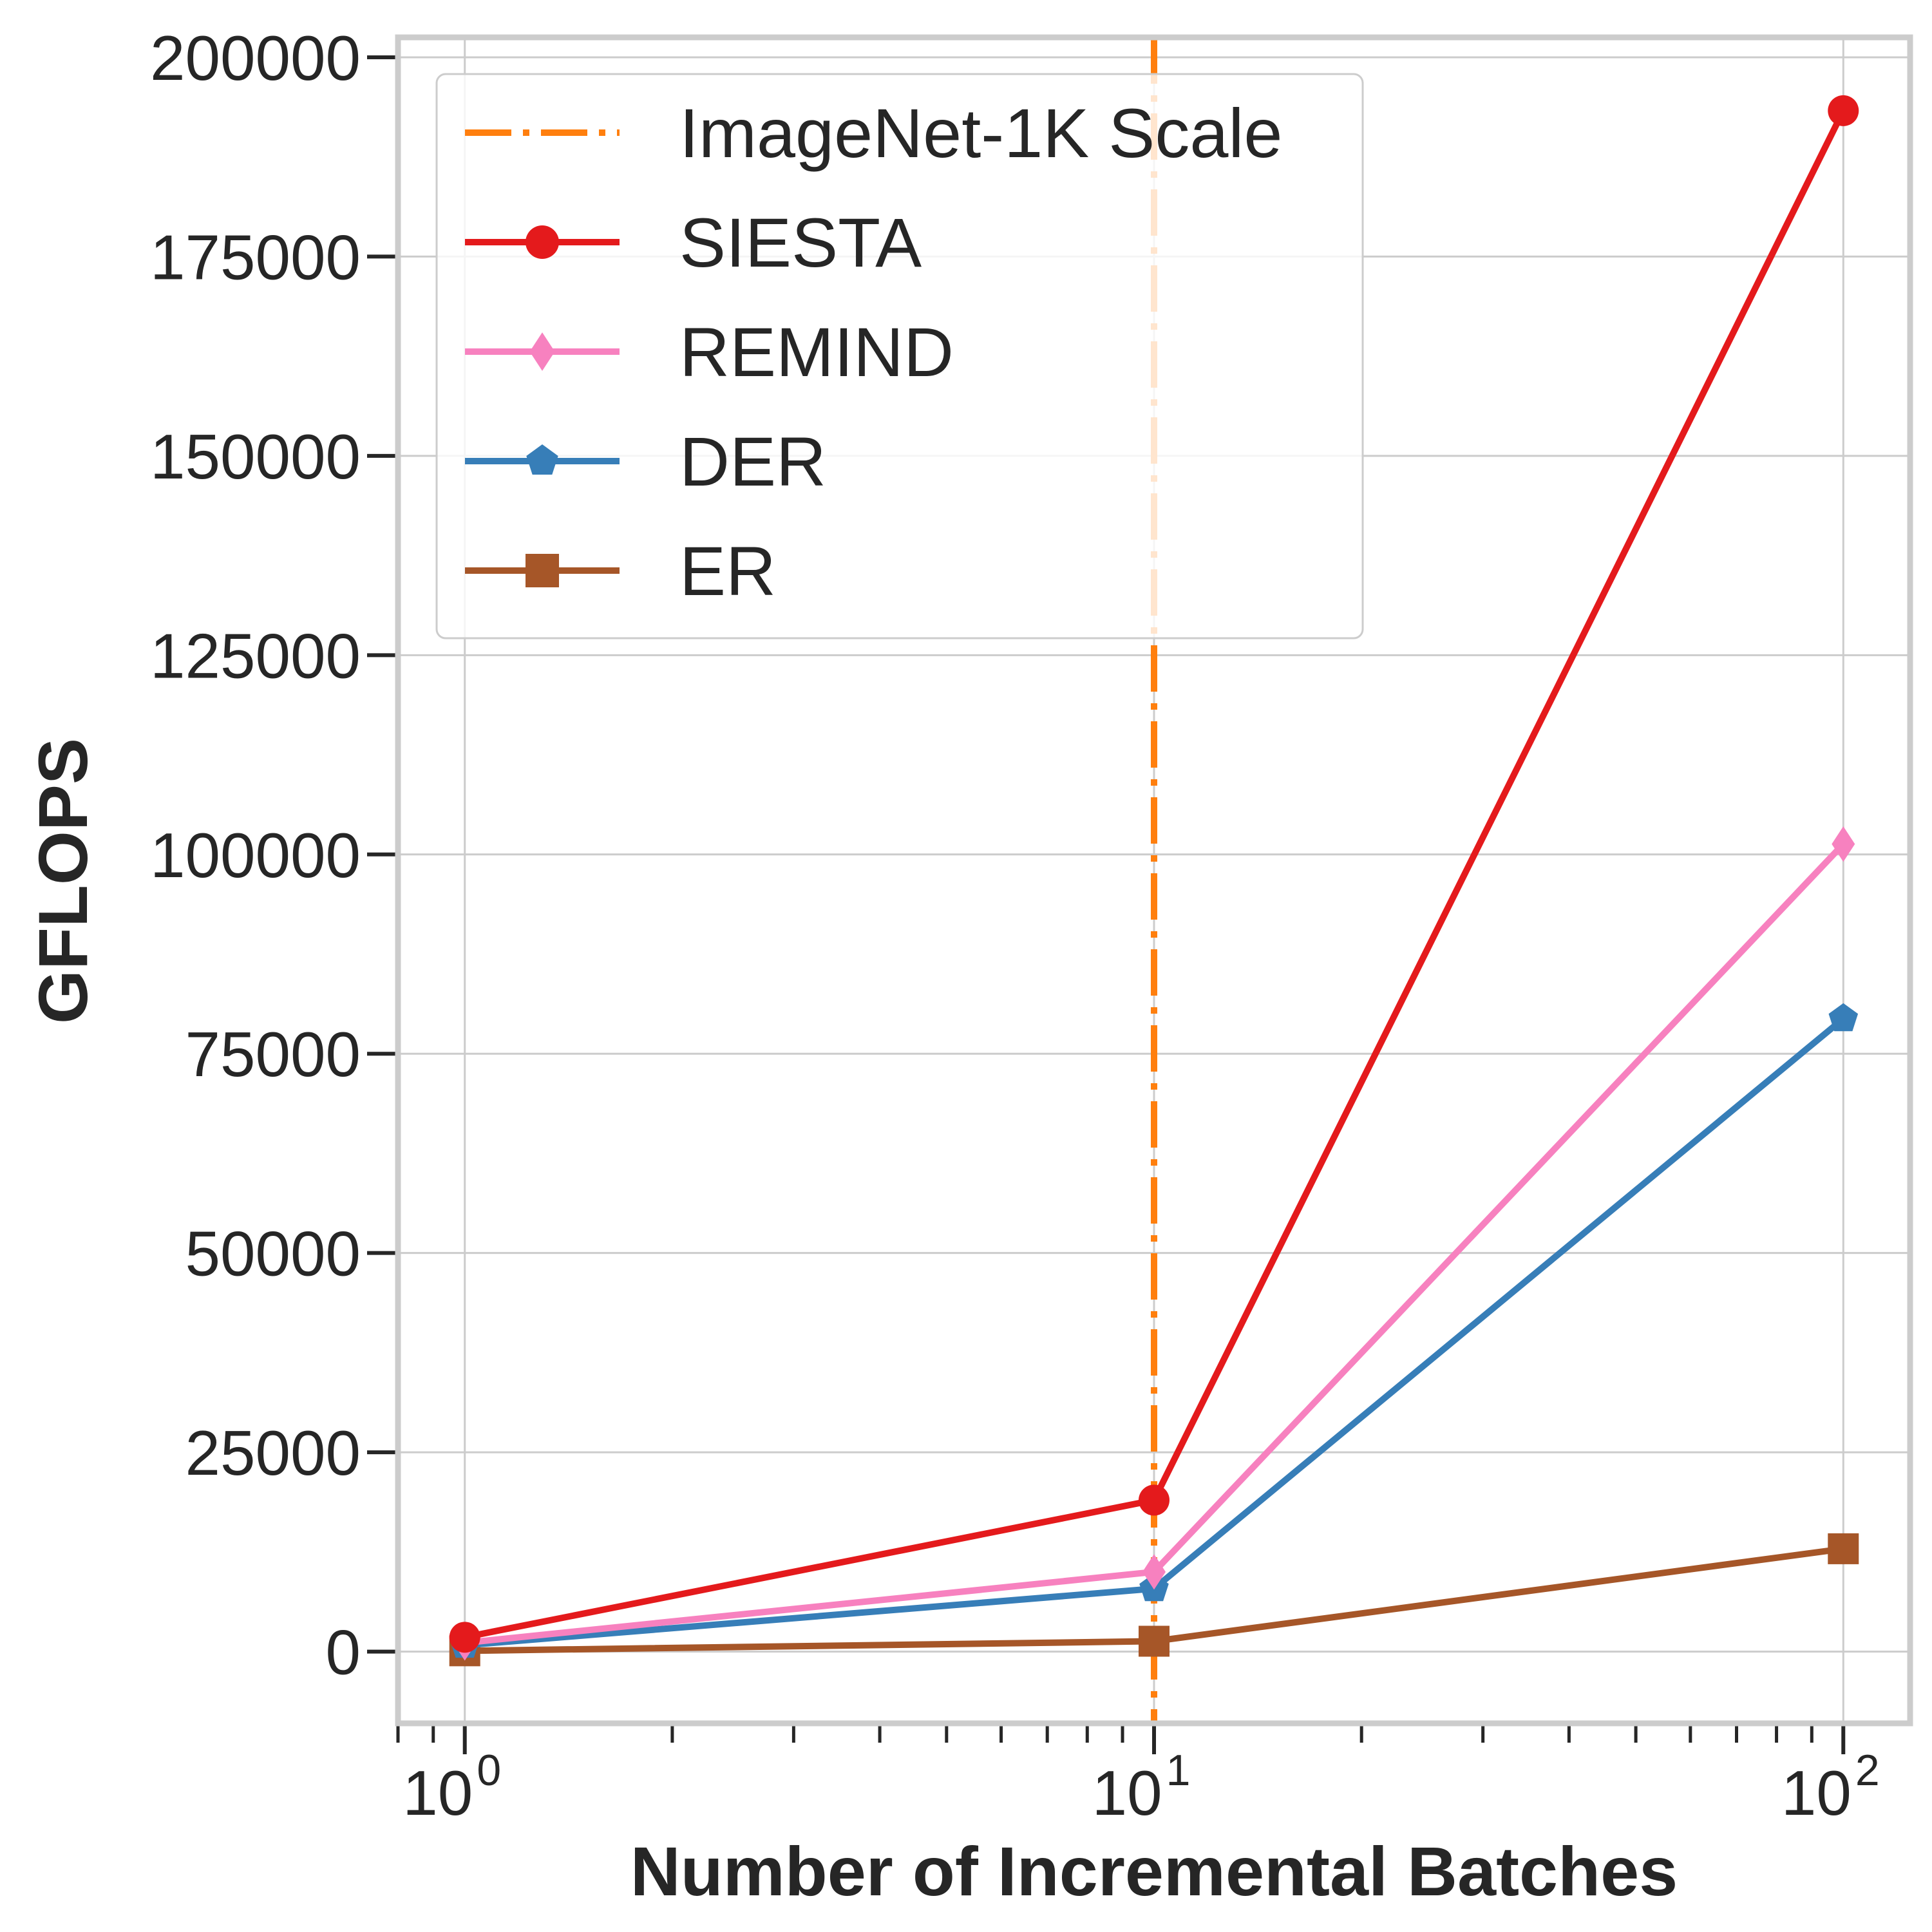  I want to click on legend-label-siesta: SIESTA, so click(801, 242).